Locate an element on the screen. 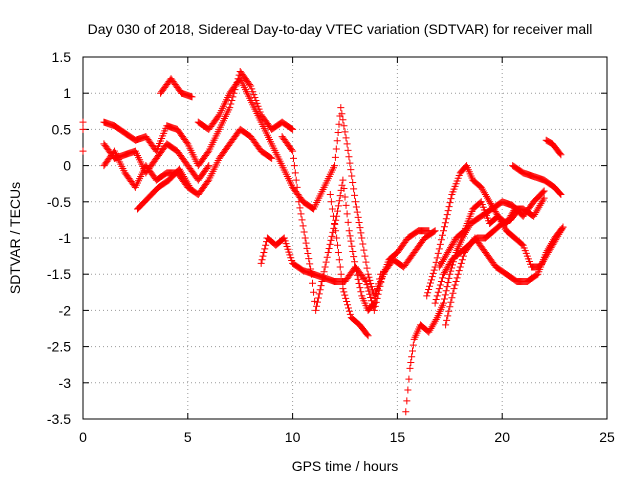  series-track-i is located at coordinates (331, 223).